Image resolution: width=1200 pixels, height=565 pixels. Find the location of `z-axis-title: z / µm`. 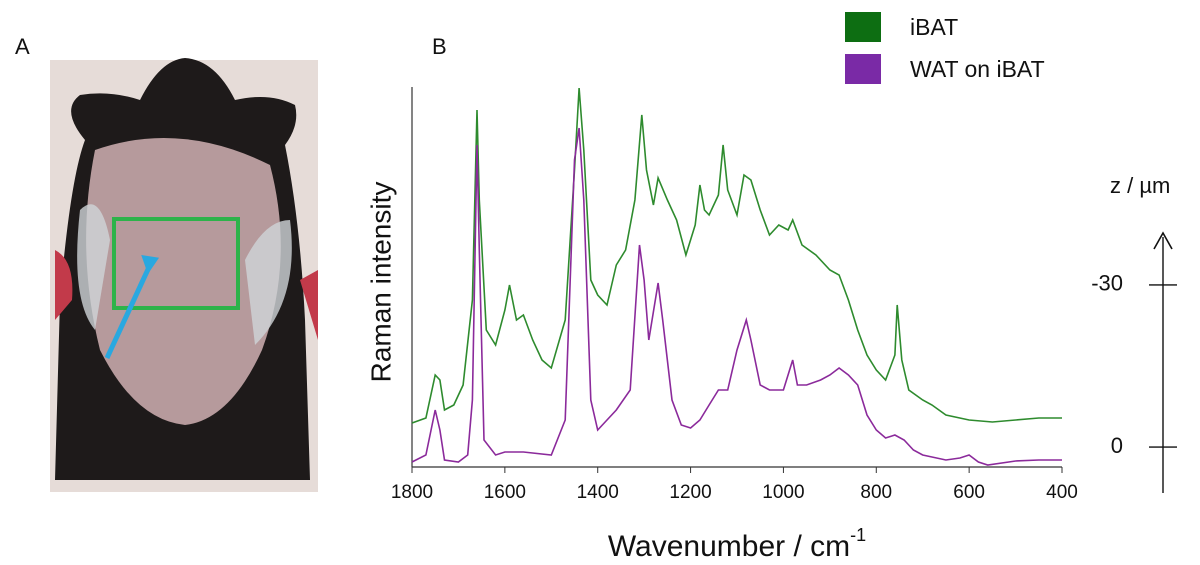

z-axis-title: z / µm is located at coordinates (1140, 185).